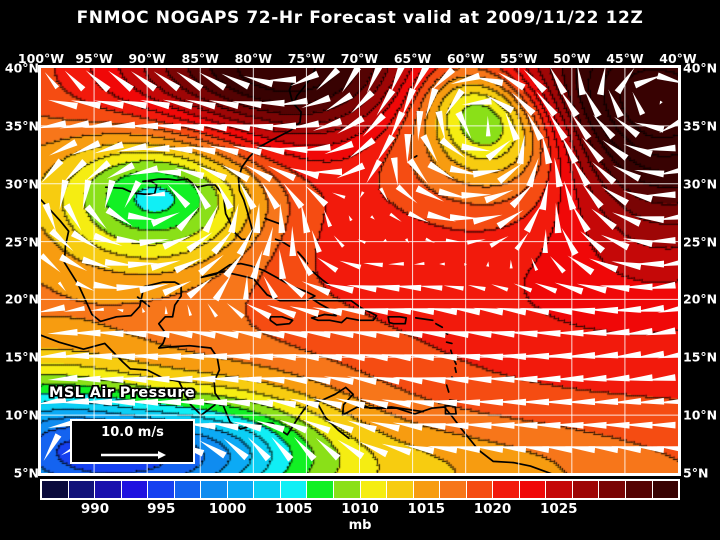 The height and width of the screenshot is (540, 720). What do you see at coordinates (41, 58) in the screenshot?
I see `lon-tick-label: 100°W` at bounding box center [41, 58].